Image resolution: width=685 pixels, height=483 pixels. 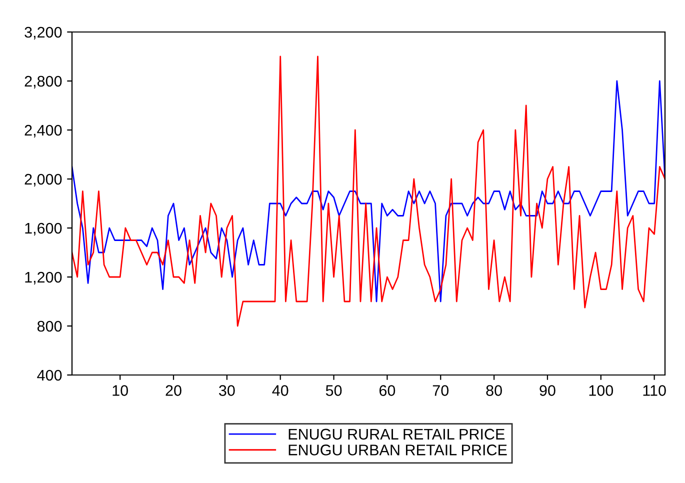 What do you see at coordinates (397, 450) in the screenshot?
I see `legend-label: ENUGU URBAN RETAIL PRICE` at bounding box center [397, 450].